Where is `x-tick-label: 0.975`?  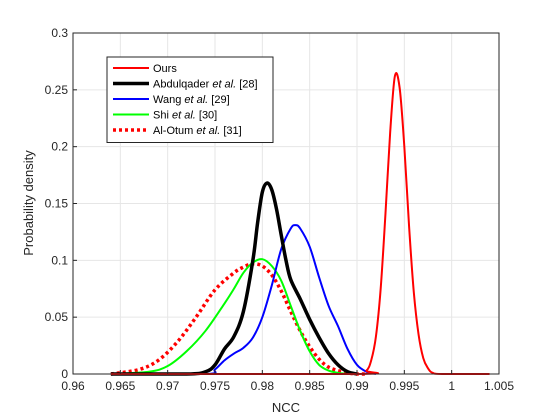
x-tick-label: 0.975 is located at coordinates (215, 386).